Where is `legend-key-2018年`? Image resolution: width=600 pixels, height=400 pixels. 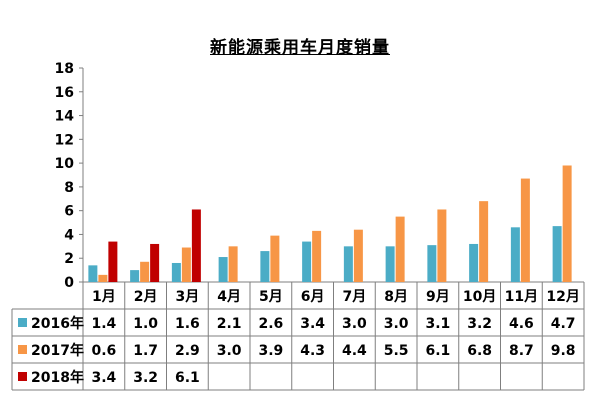 legend-key-2018年 is located at coordinates (22, 376).